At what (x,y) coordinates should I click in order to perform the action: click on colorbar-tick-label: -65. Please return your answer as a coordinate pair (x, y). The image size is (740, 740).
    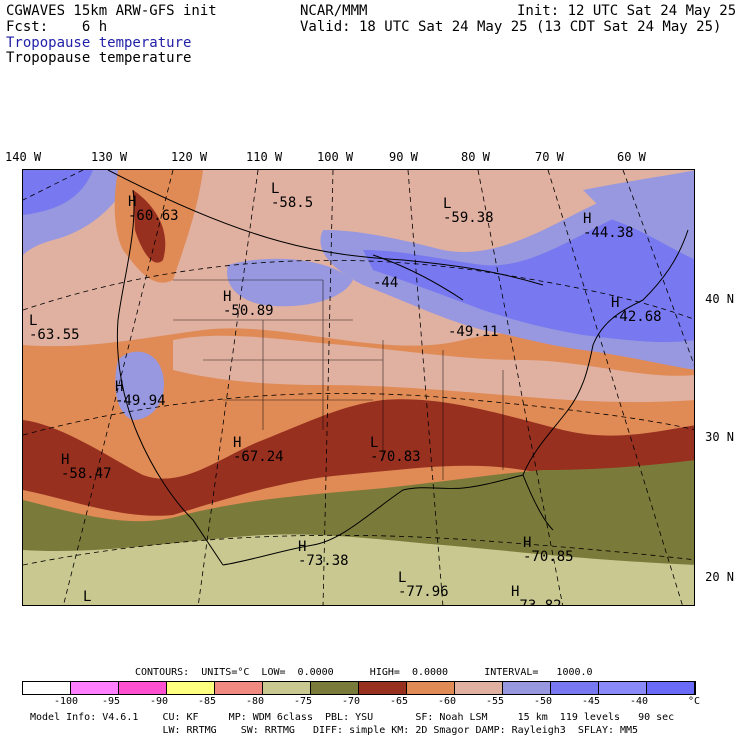
    Looking at the image, I should click on (399, 701).